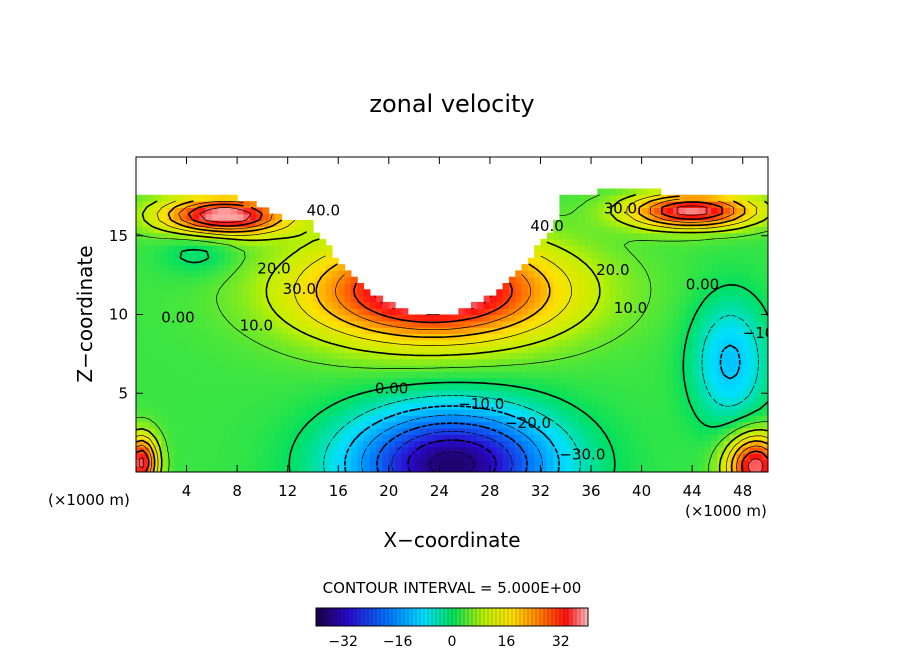 The image size is (904, 654). I want to click on colorbar-gradient, so click(452, 617).